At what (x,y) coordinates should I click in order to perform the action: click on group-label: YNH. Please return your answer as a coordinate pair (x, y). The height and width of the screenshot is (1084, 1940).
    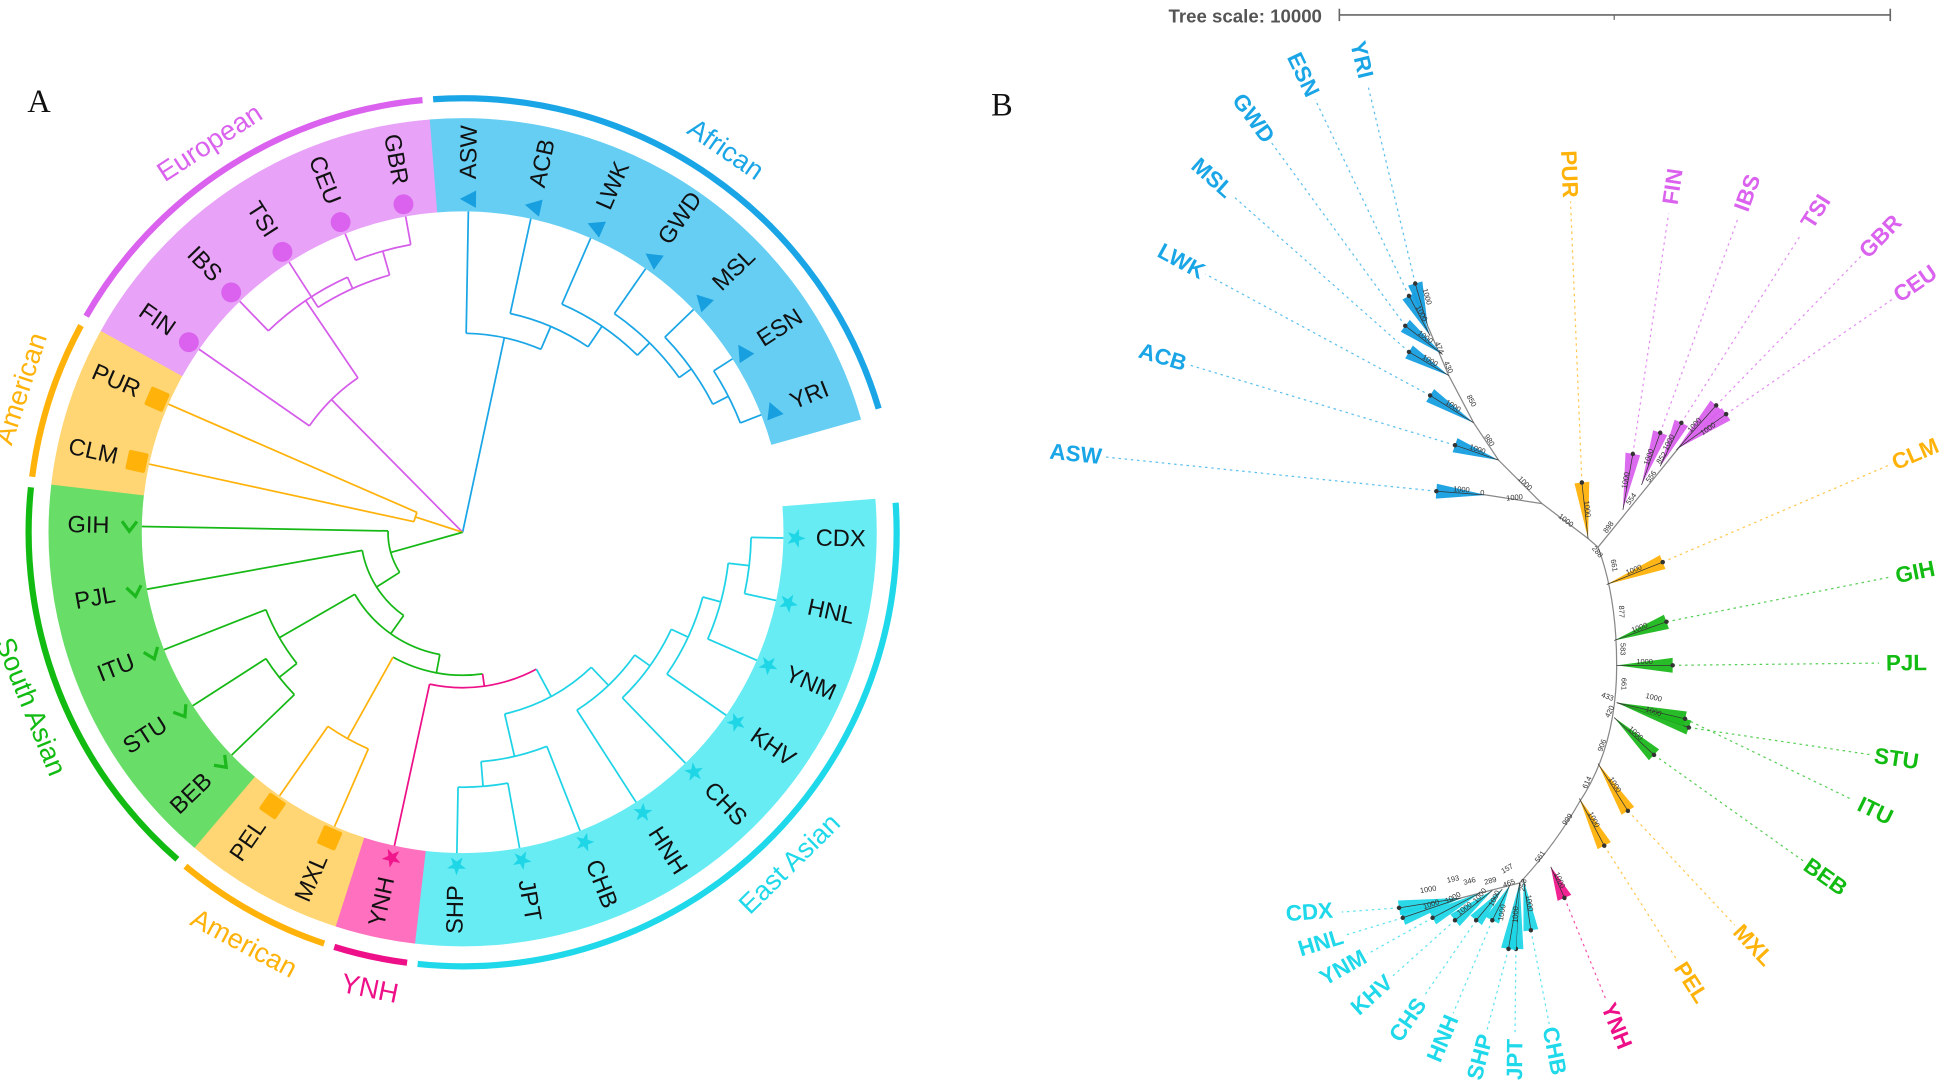
    Looking at the image, I should click on (370, 988).